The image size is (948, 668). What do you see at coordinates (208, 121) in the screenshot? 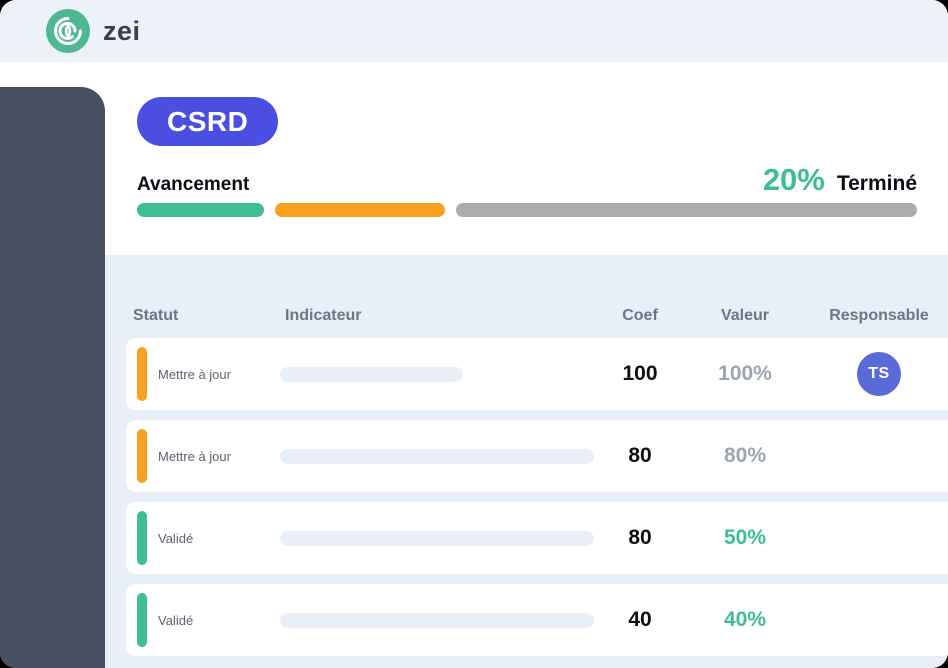
I see `csrd-badge: CSRD` at bounding box center [208, 121].